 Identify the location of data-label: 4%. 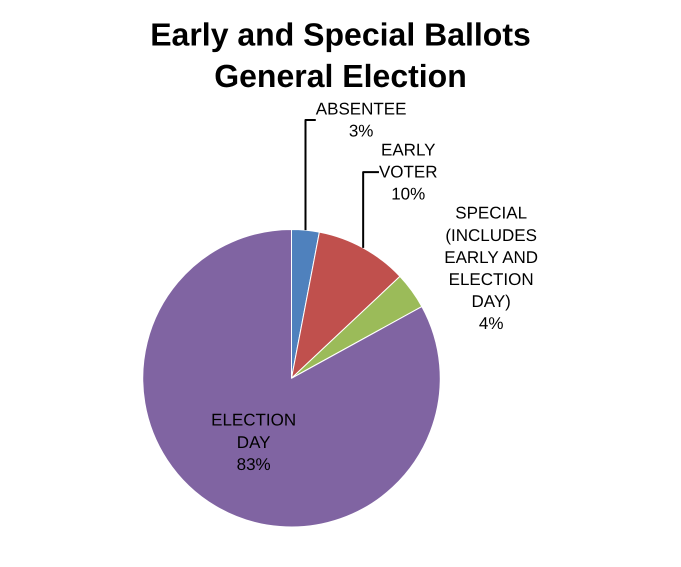
(491, 324).